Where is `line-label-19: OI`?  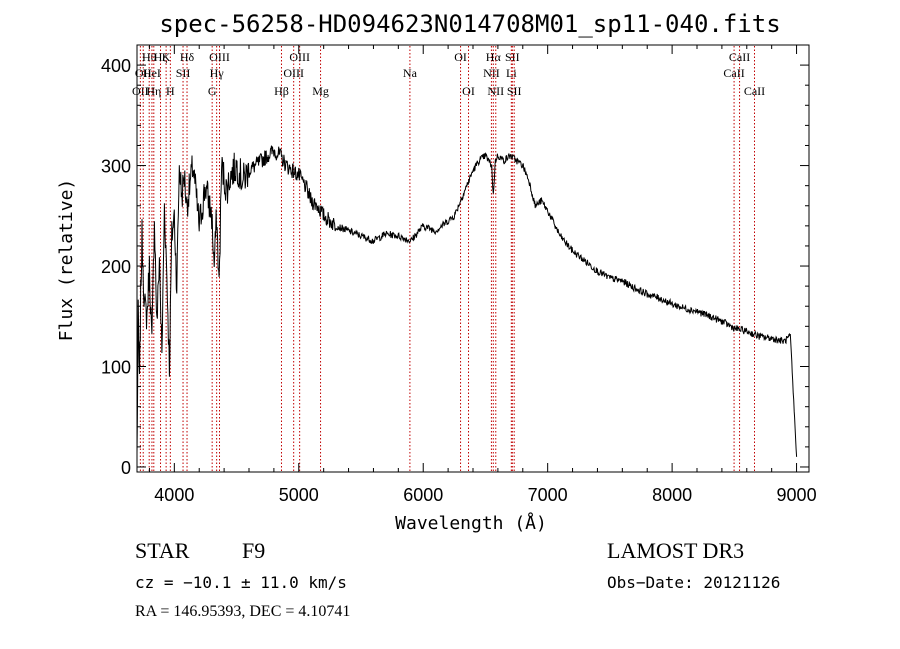 line-label-19: OI is located at coordinates (468, 91).